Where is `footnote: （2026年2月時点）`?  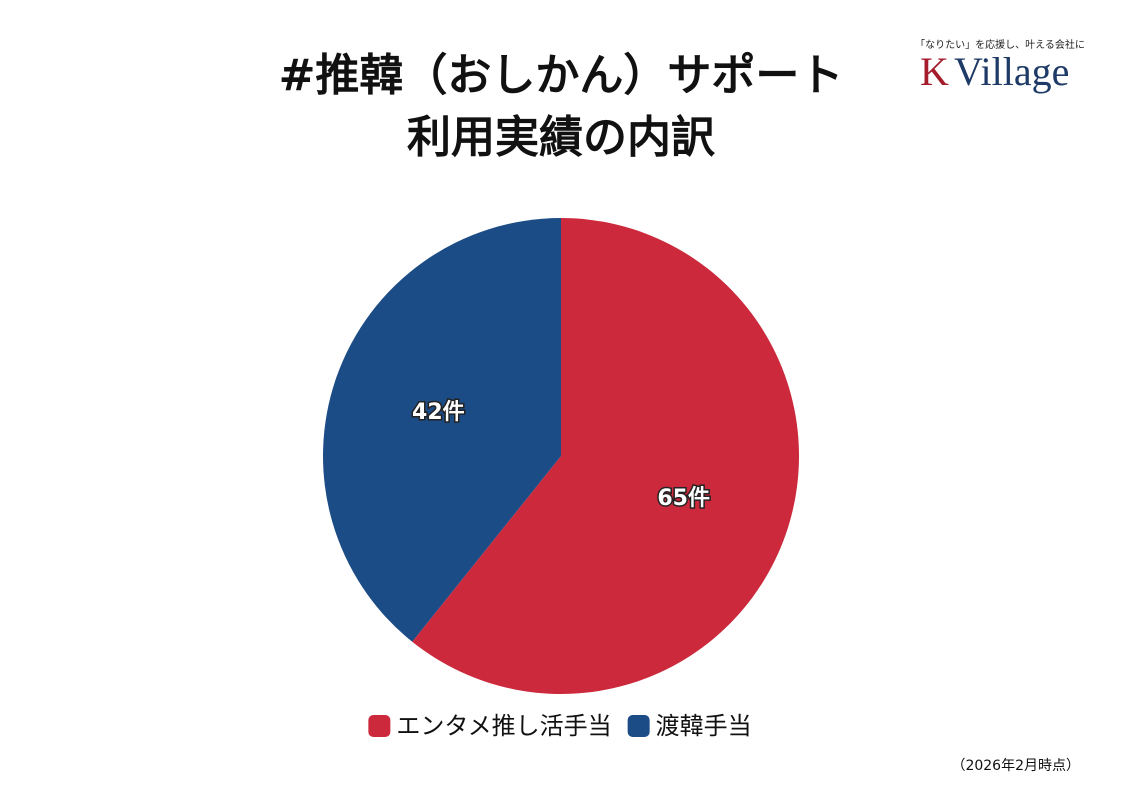 footnote: （2026年2月時点） is located at coordinates (1015, 766).